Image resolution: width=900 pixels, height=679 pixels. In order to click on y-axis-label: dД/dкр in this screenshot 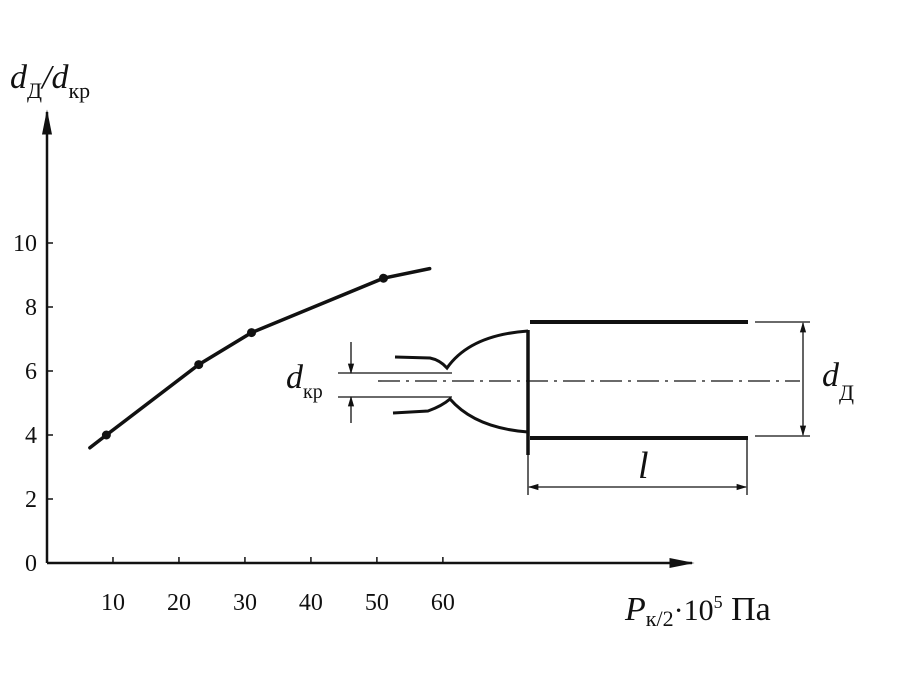, I will do `click(50, 81)`.